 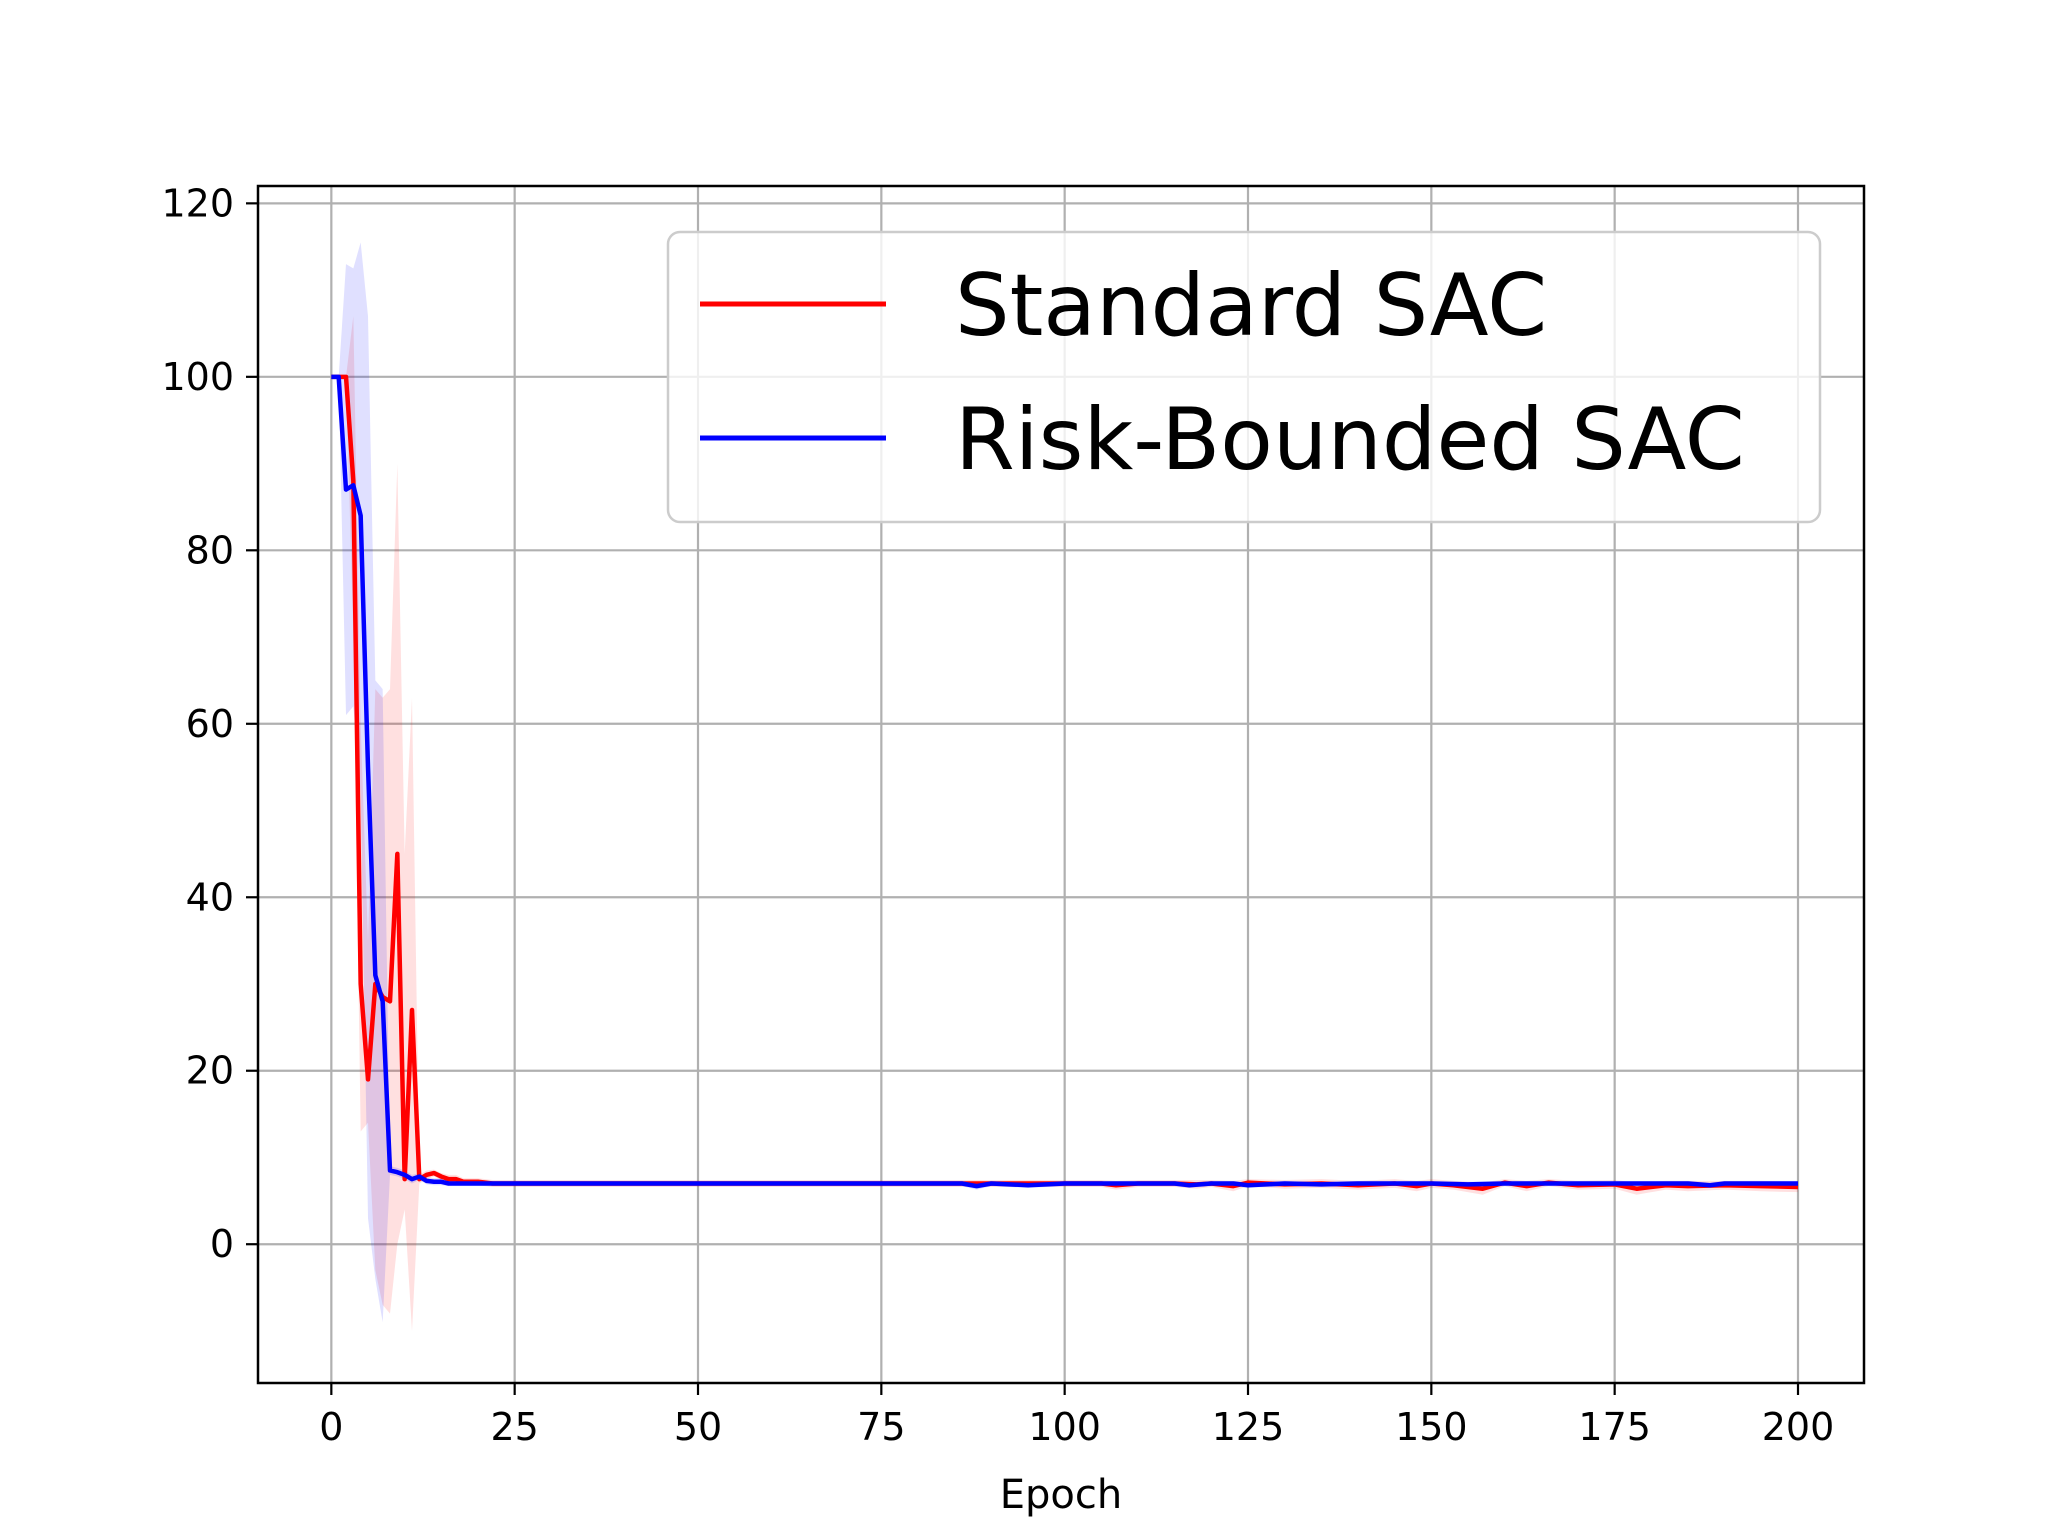 I want to click on x-tick-label: 175, so click(x=1614, y=1427).